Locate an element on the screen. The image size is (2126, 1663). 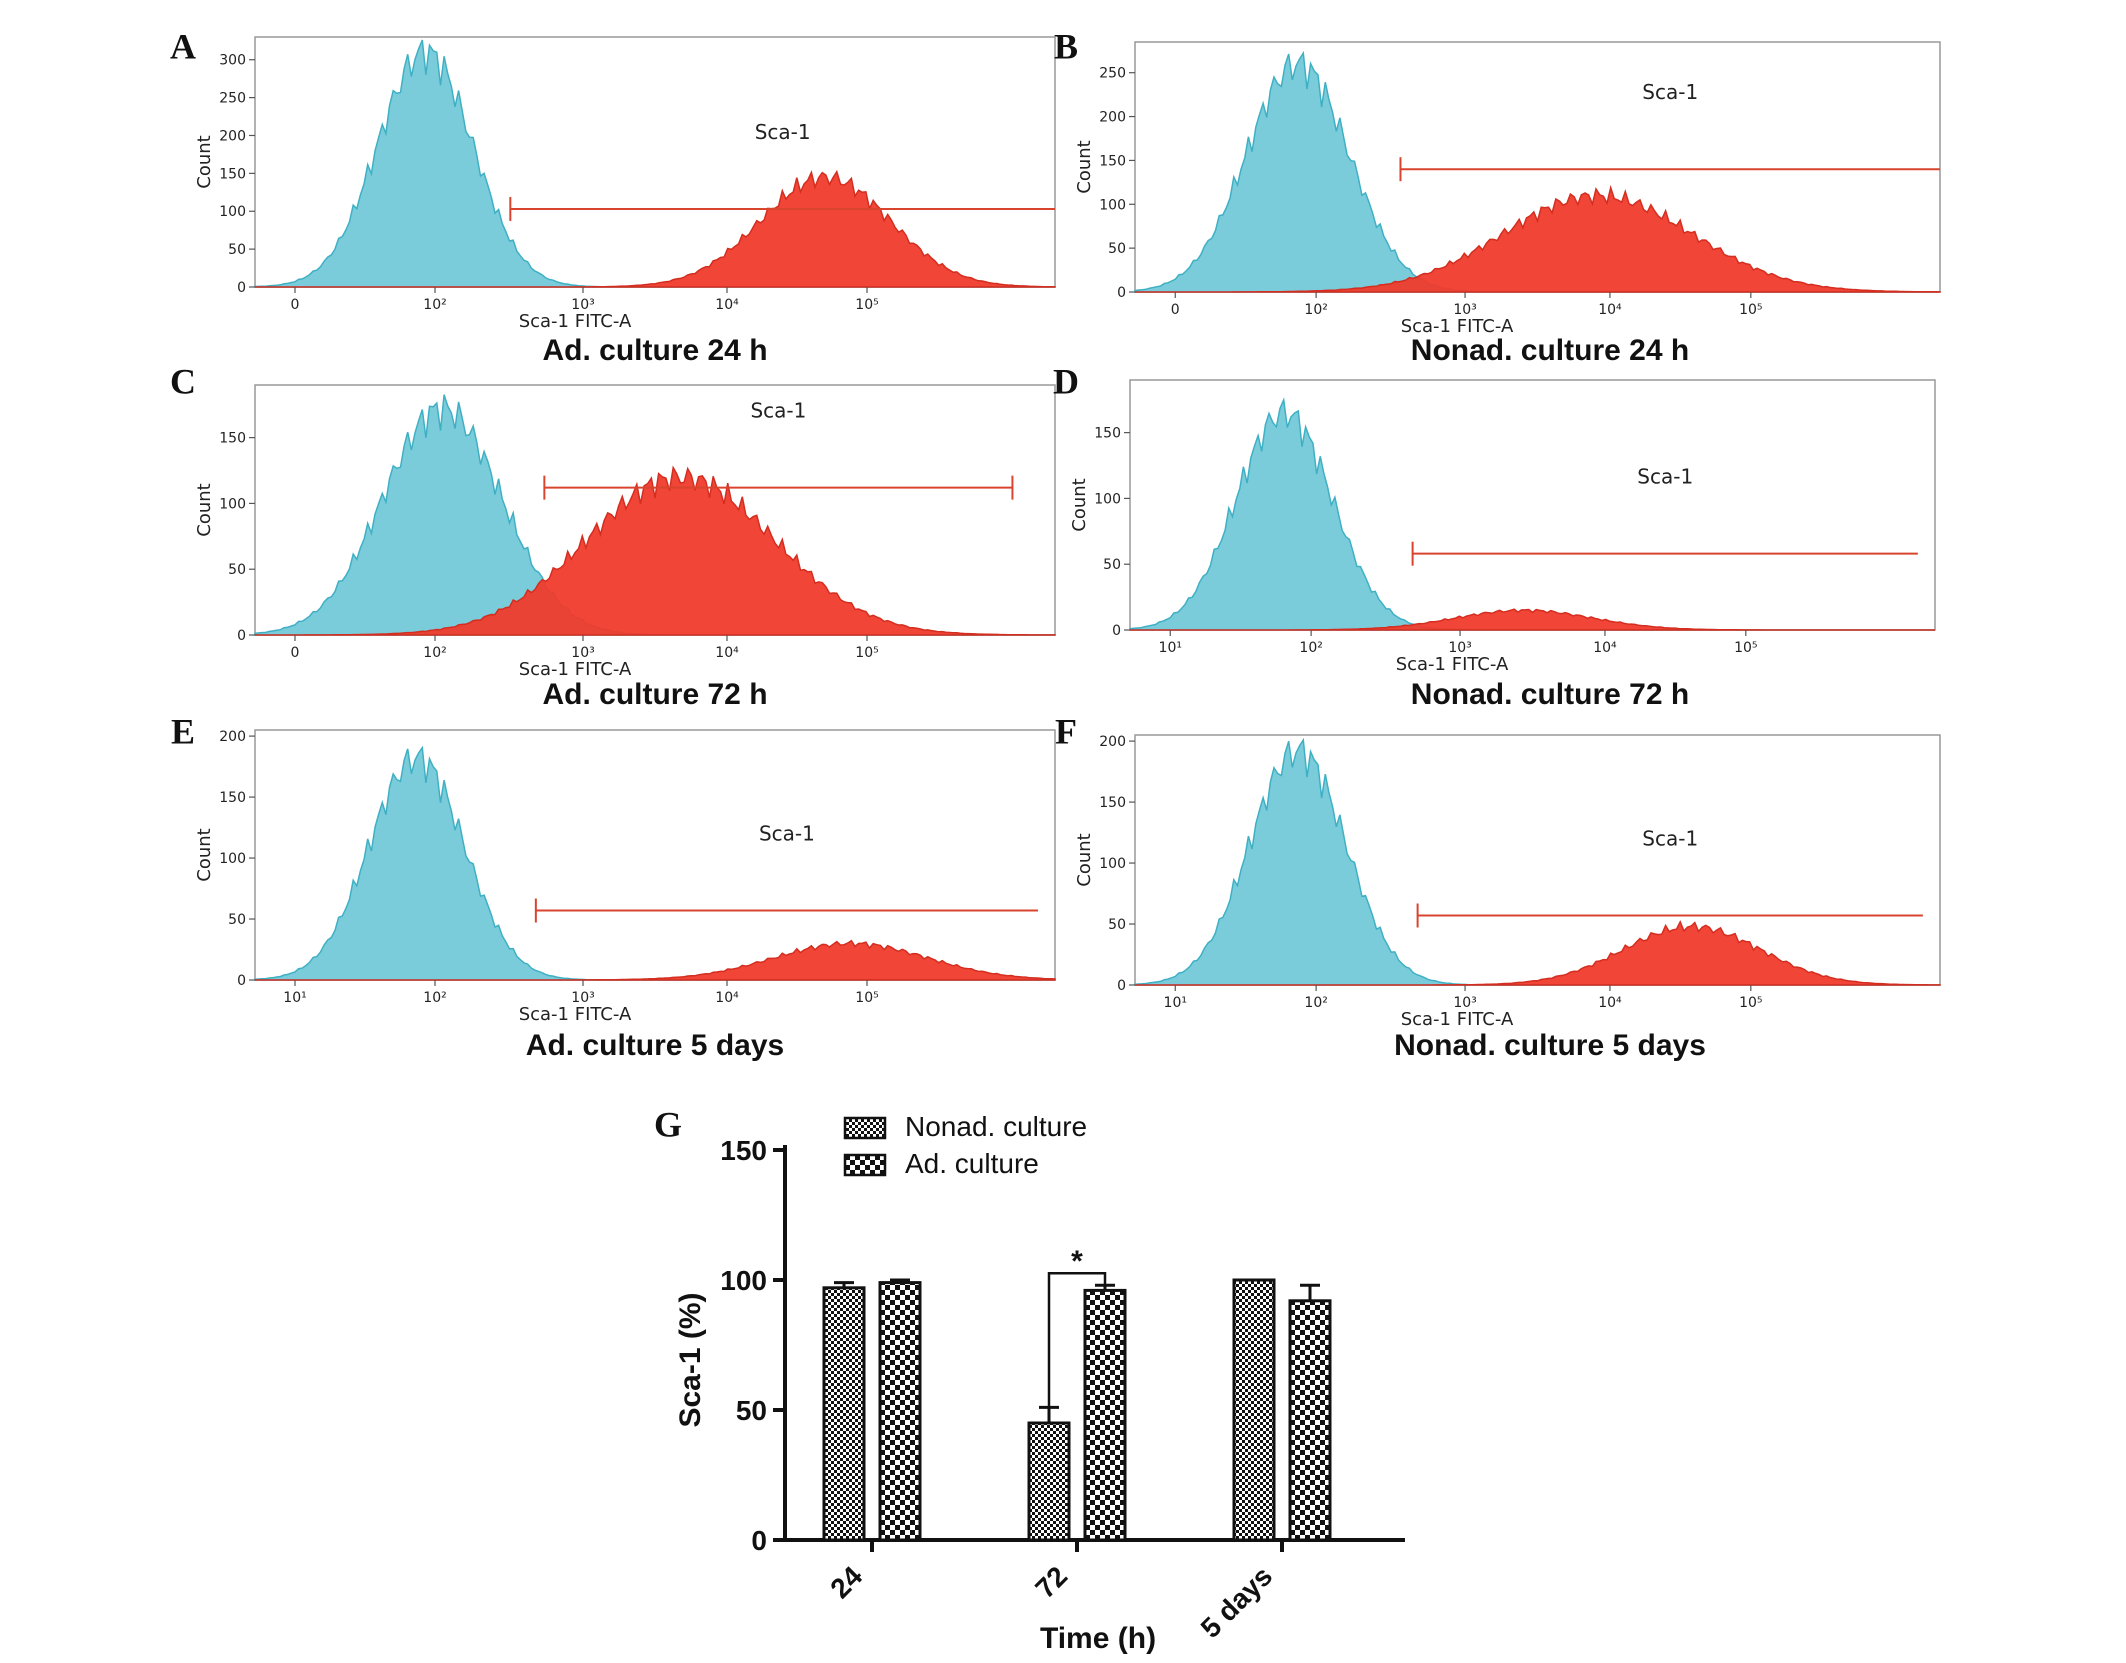
significance-star: * is located at coordinates (1077, 1261).